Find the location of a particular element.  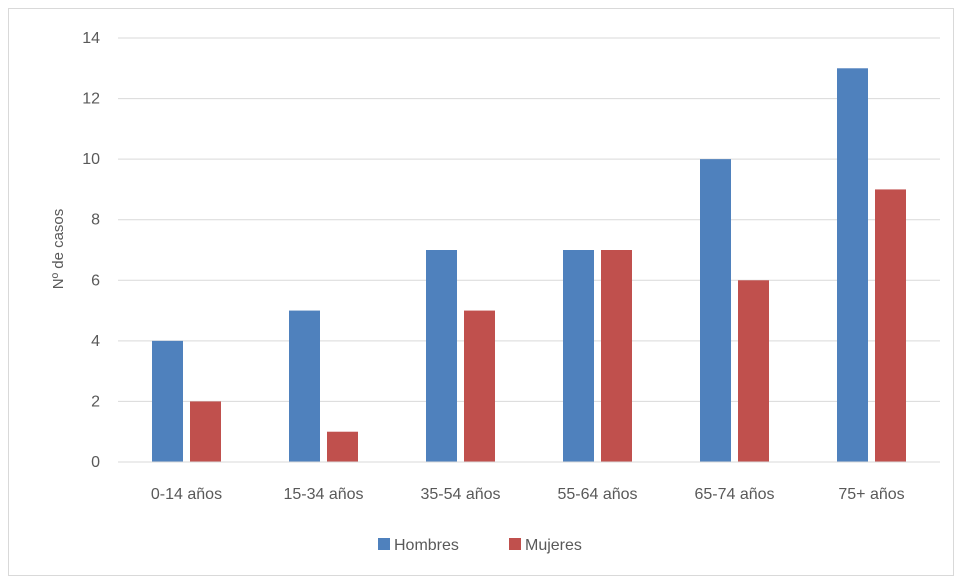

y-tick-label: 6 is located at coordinates (95, 280).